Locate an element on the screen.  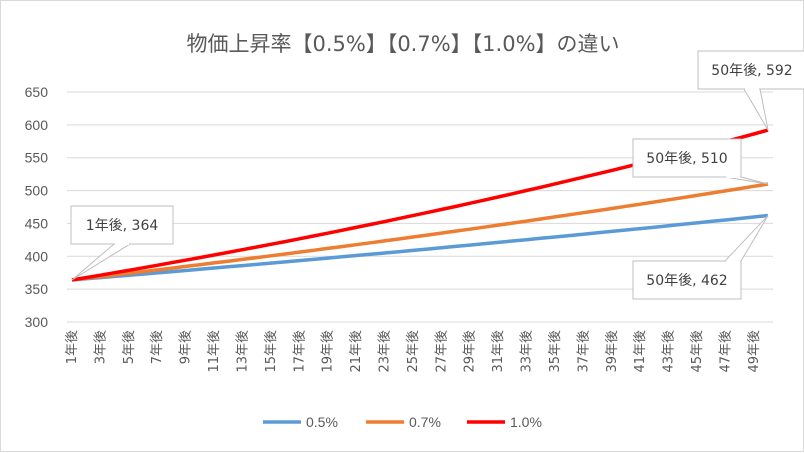
y-tick-label: 400 is located at coordinates (37, 256).